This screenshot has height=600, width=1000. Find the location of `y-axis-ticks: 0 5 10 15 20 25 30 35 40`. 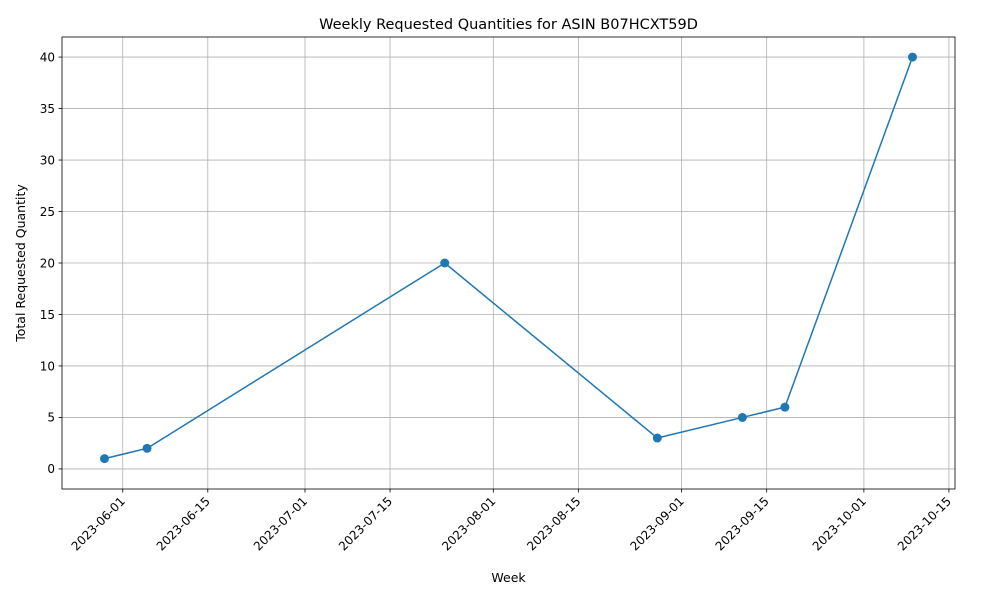

y-axis-ticks: 0 5 10 15 20 25 30 35 40 is located at coordinates (51, 263).